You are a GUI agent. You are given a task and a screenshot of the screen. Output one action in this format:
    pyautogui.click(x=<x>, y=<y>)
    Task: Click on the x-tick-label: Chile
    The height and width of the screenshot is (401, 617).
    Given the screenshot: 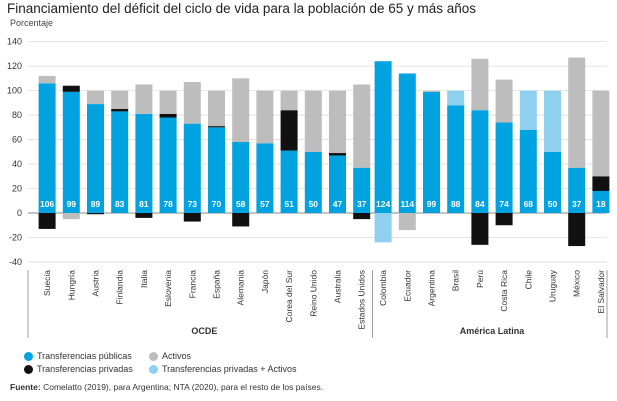 What is the action you would take?
    pyautogui.click(x=528, y=280)
    